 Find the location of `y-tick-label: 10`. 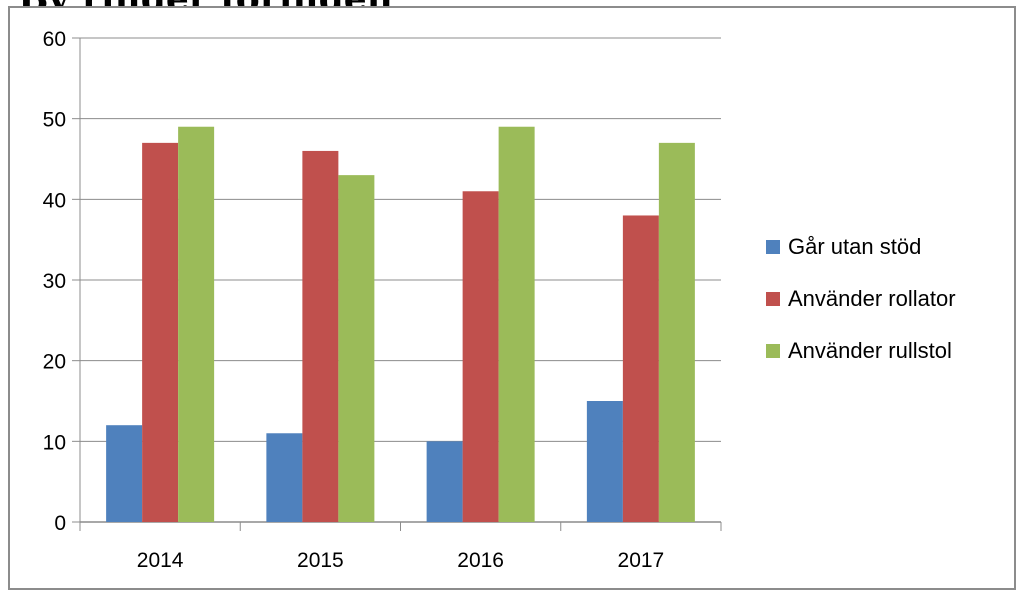

y-tick-label: 10 is located at coordinates (54, 442).